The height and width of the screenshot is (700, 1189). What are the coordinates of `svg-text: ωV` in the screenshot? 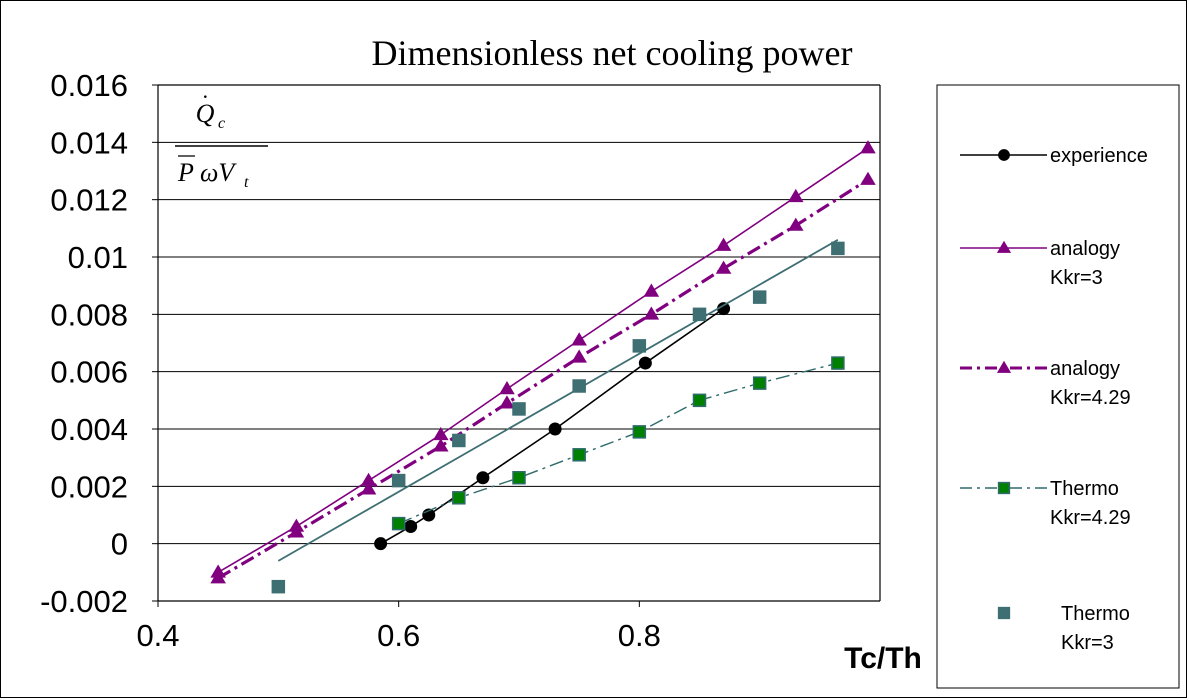 It's located at (218, 172).